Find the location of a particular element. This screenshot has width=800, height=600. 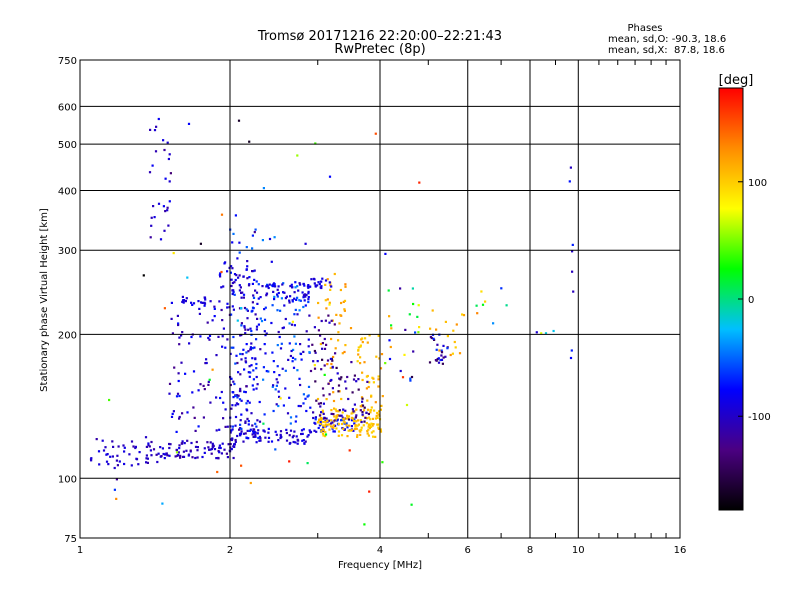

legend-line-x: mean, sd,X: 87.8, 18.6 is located at coordinates (666, 50).